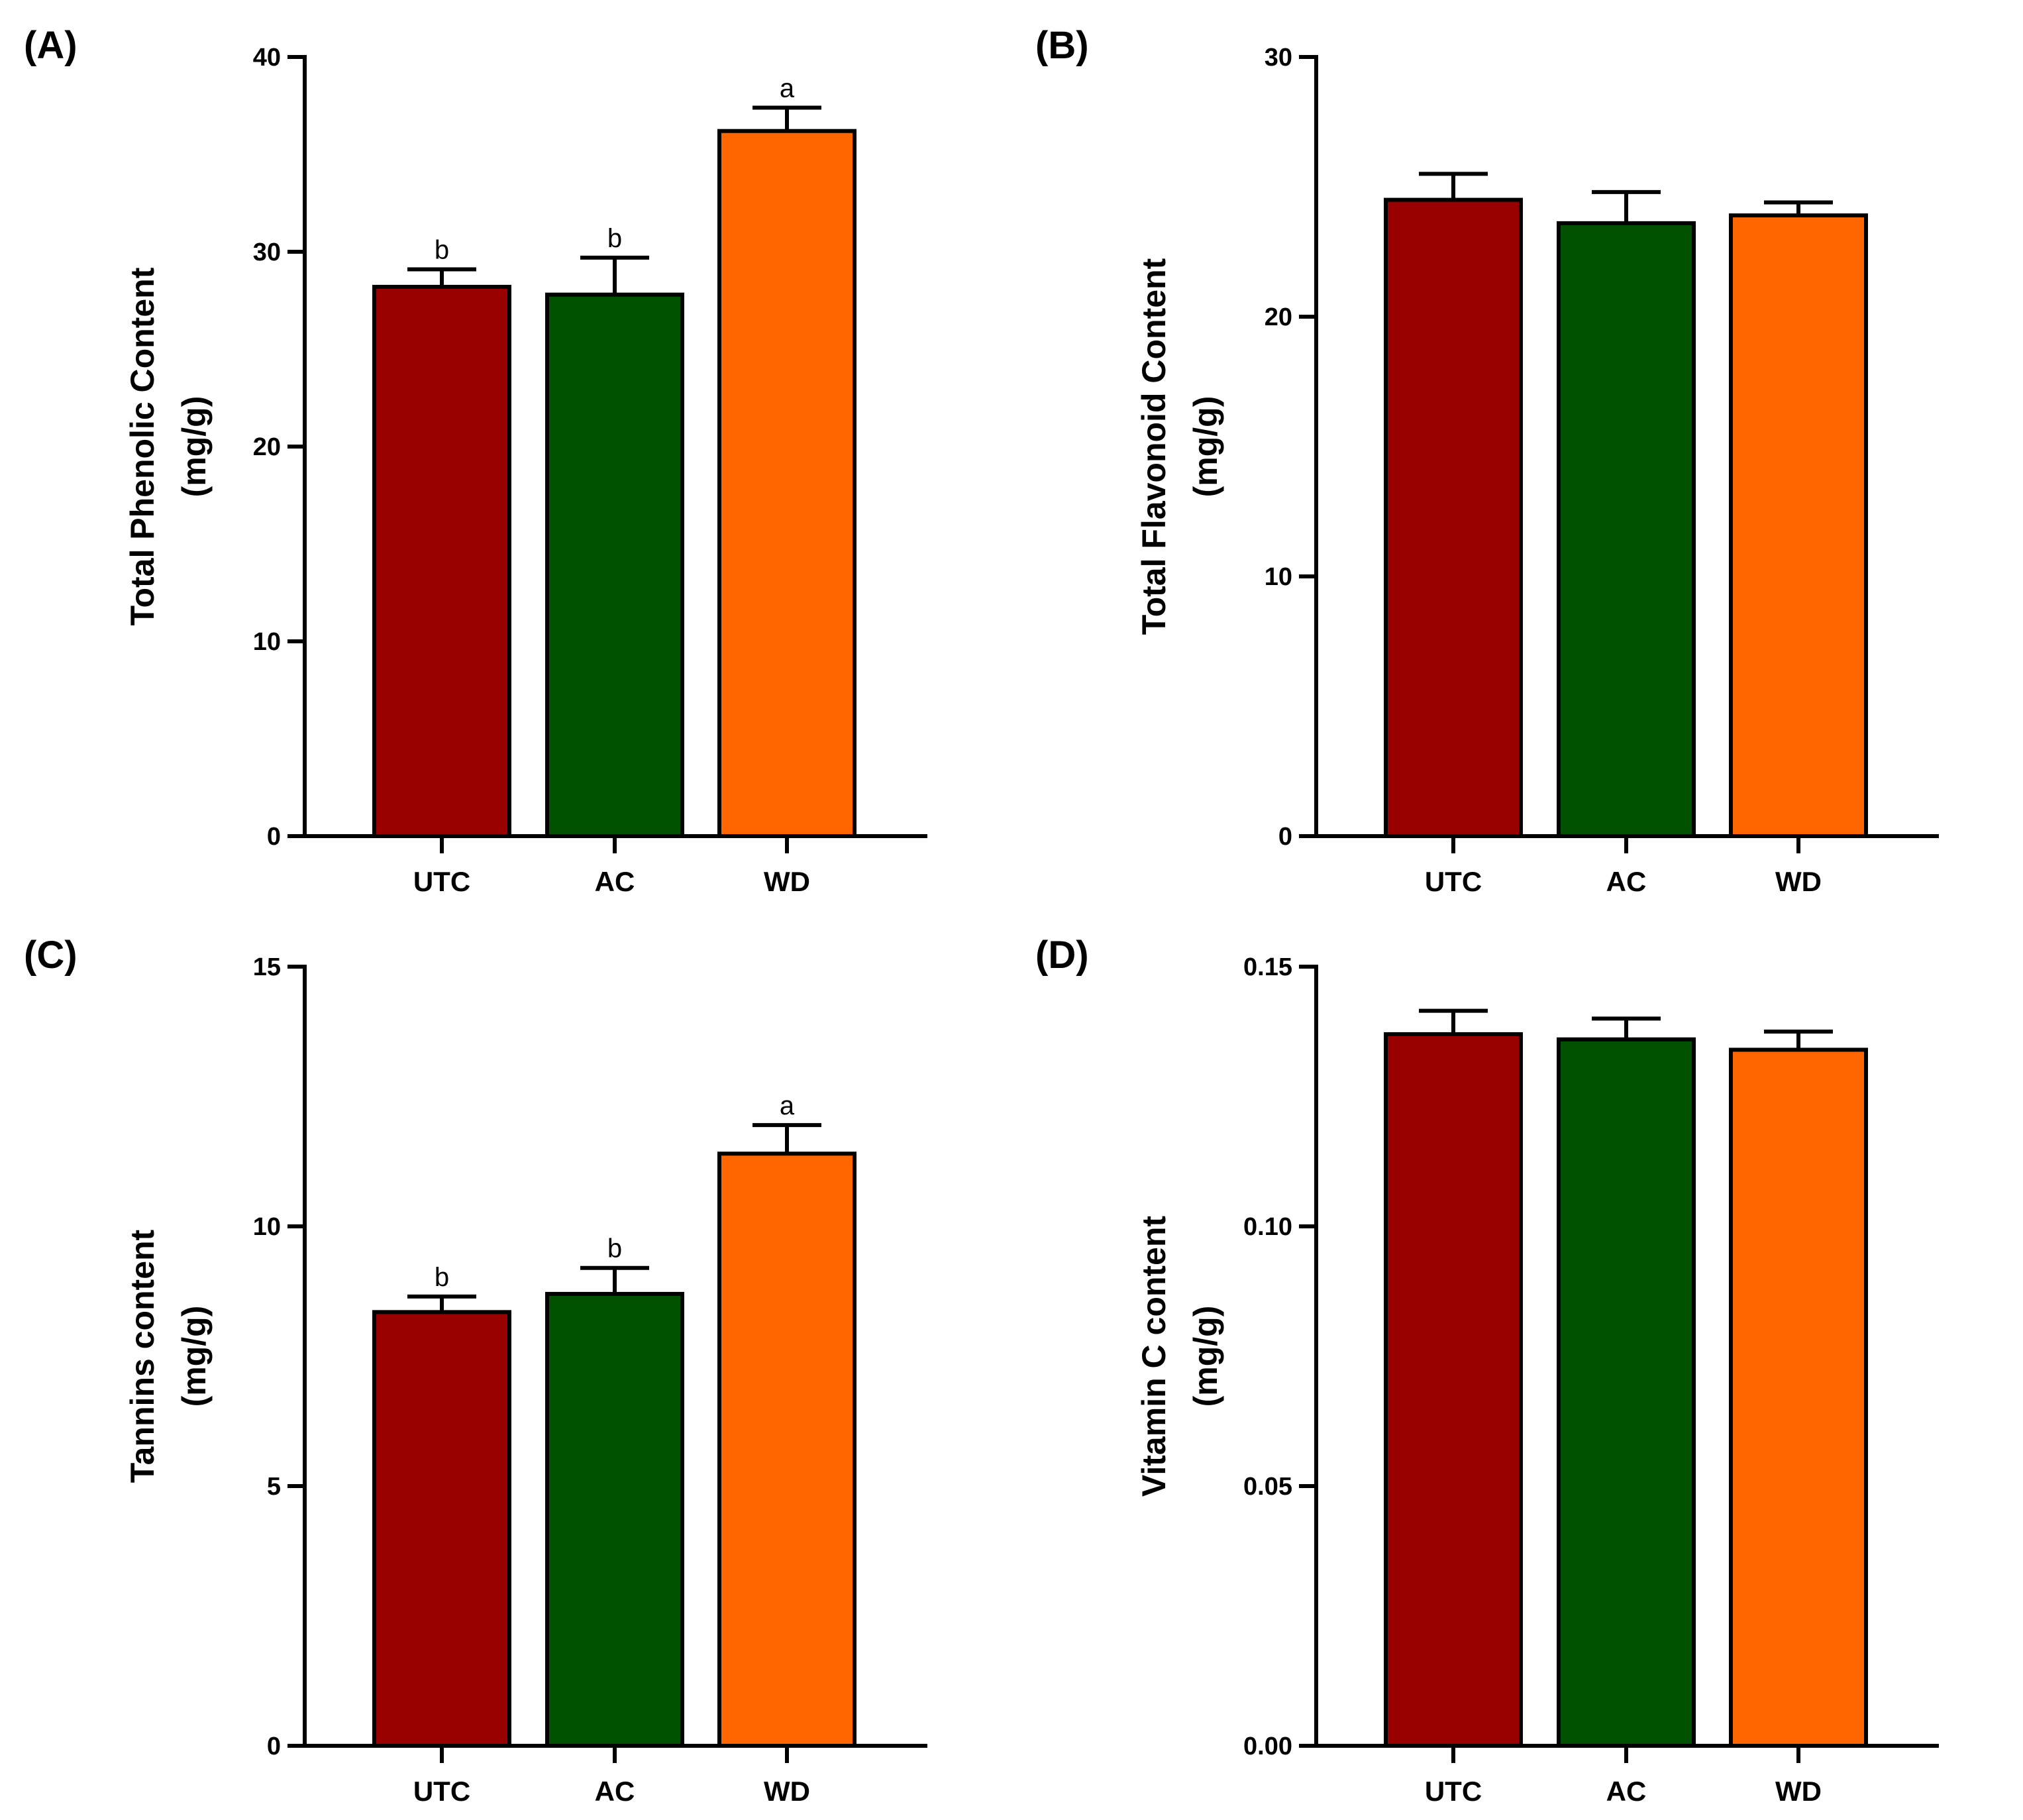  Describe the element at coordinates (1453, 1791) in the screenshot. I see `x-tick-label-d-utc: UTC` at that location.